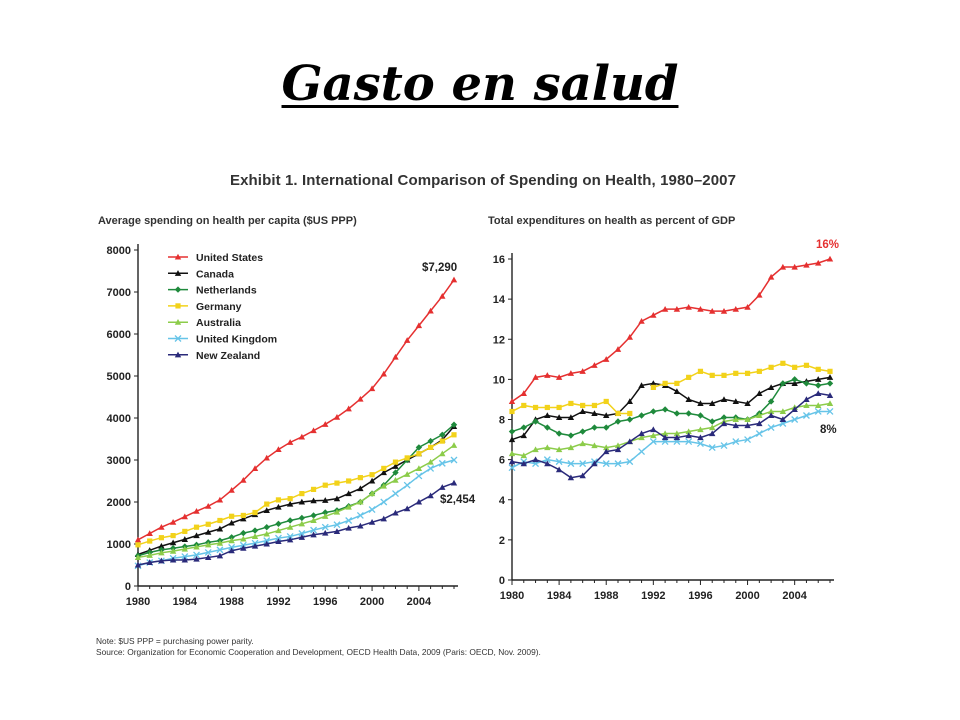 Image resolution: width=960 pixels, height=720 pixels. I want to click on y-tick-label: 6, so click(502, 461).